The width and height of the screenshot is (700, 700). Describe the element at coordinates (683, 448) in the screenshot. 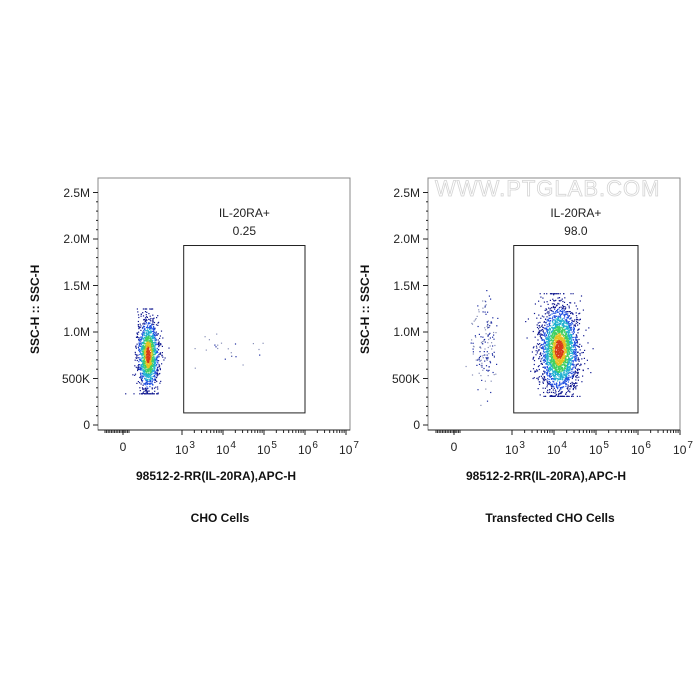

I see `x-tick-label: 107` at that location.